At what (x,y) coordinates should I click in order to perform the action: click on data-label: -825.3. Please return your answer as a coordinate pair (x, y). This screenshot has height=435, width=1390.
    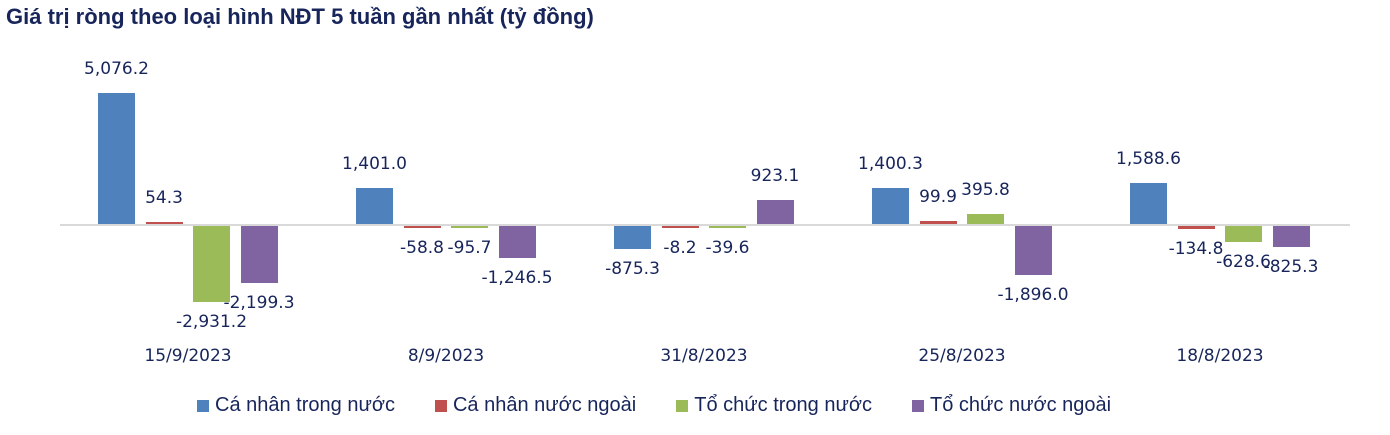
    Looking at the image, I should click on (1291, 267).